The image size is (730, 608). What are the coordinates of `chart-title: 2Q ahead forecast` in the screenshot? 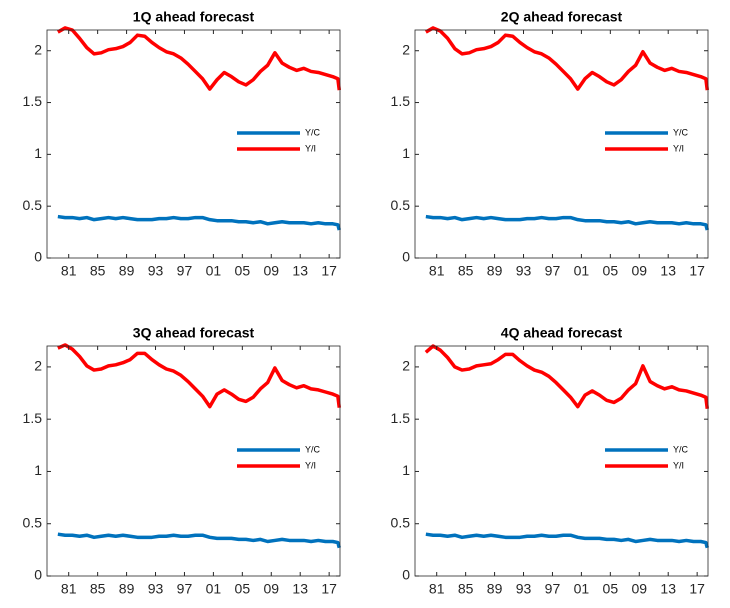 It's located at (562, 17).